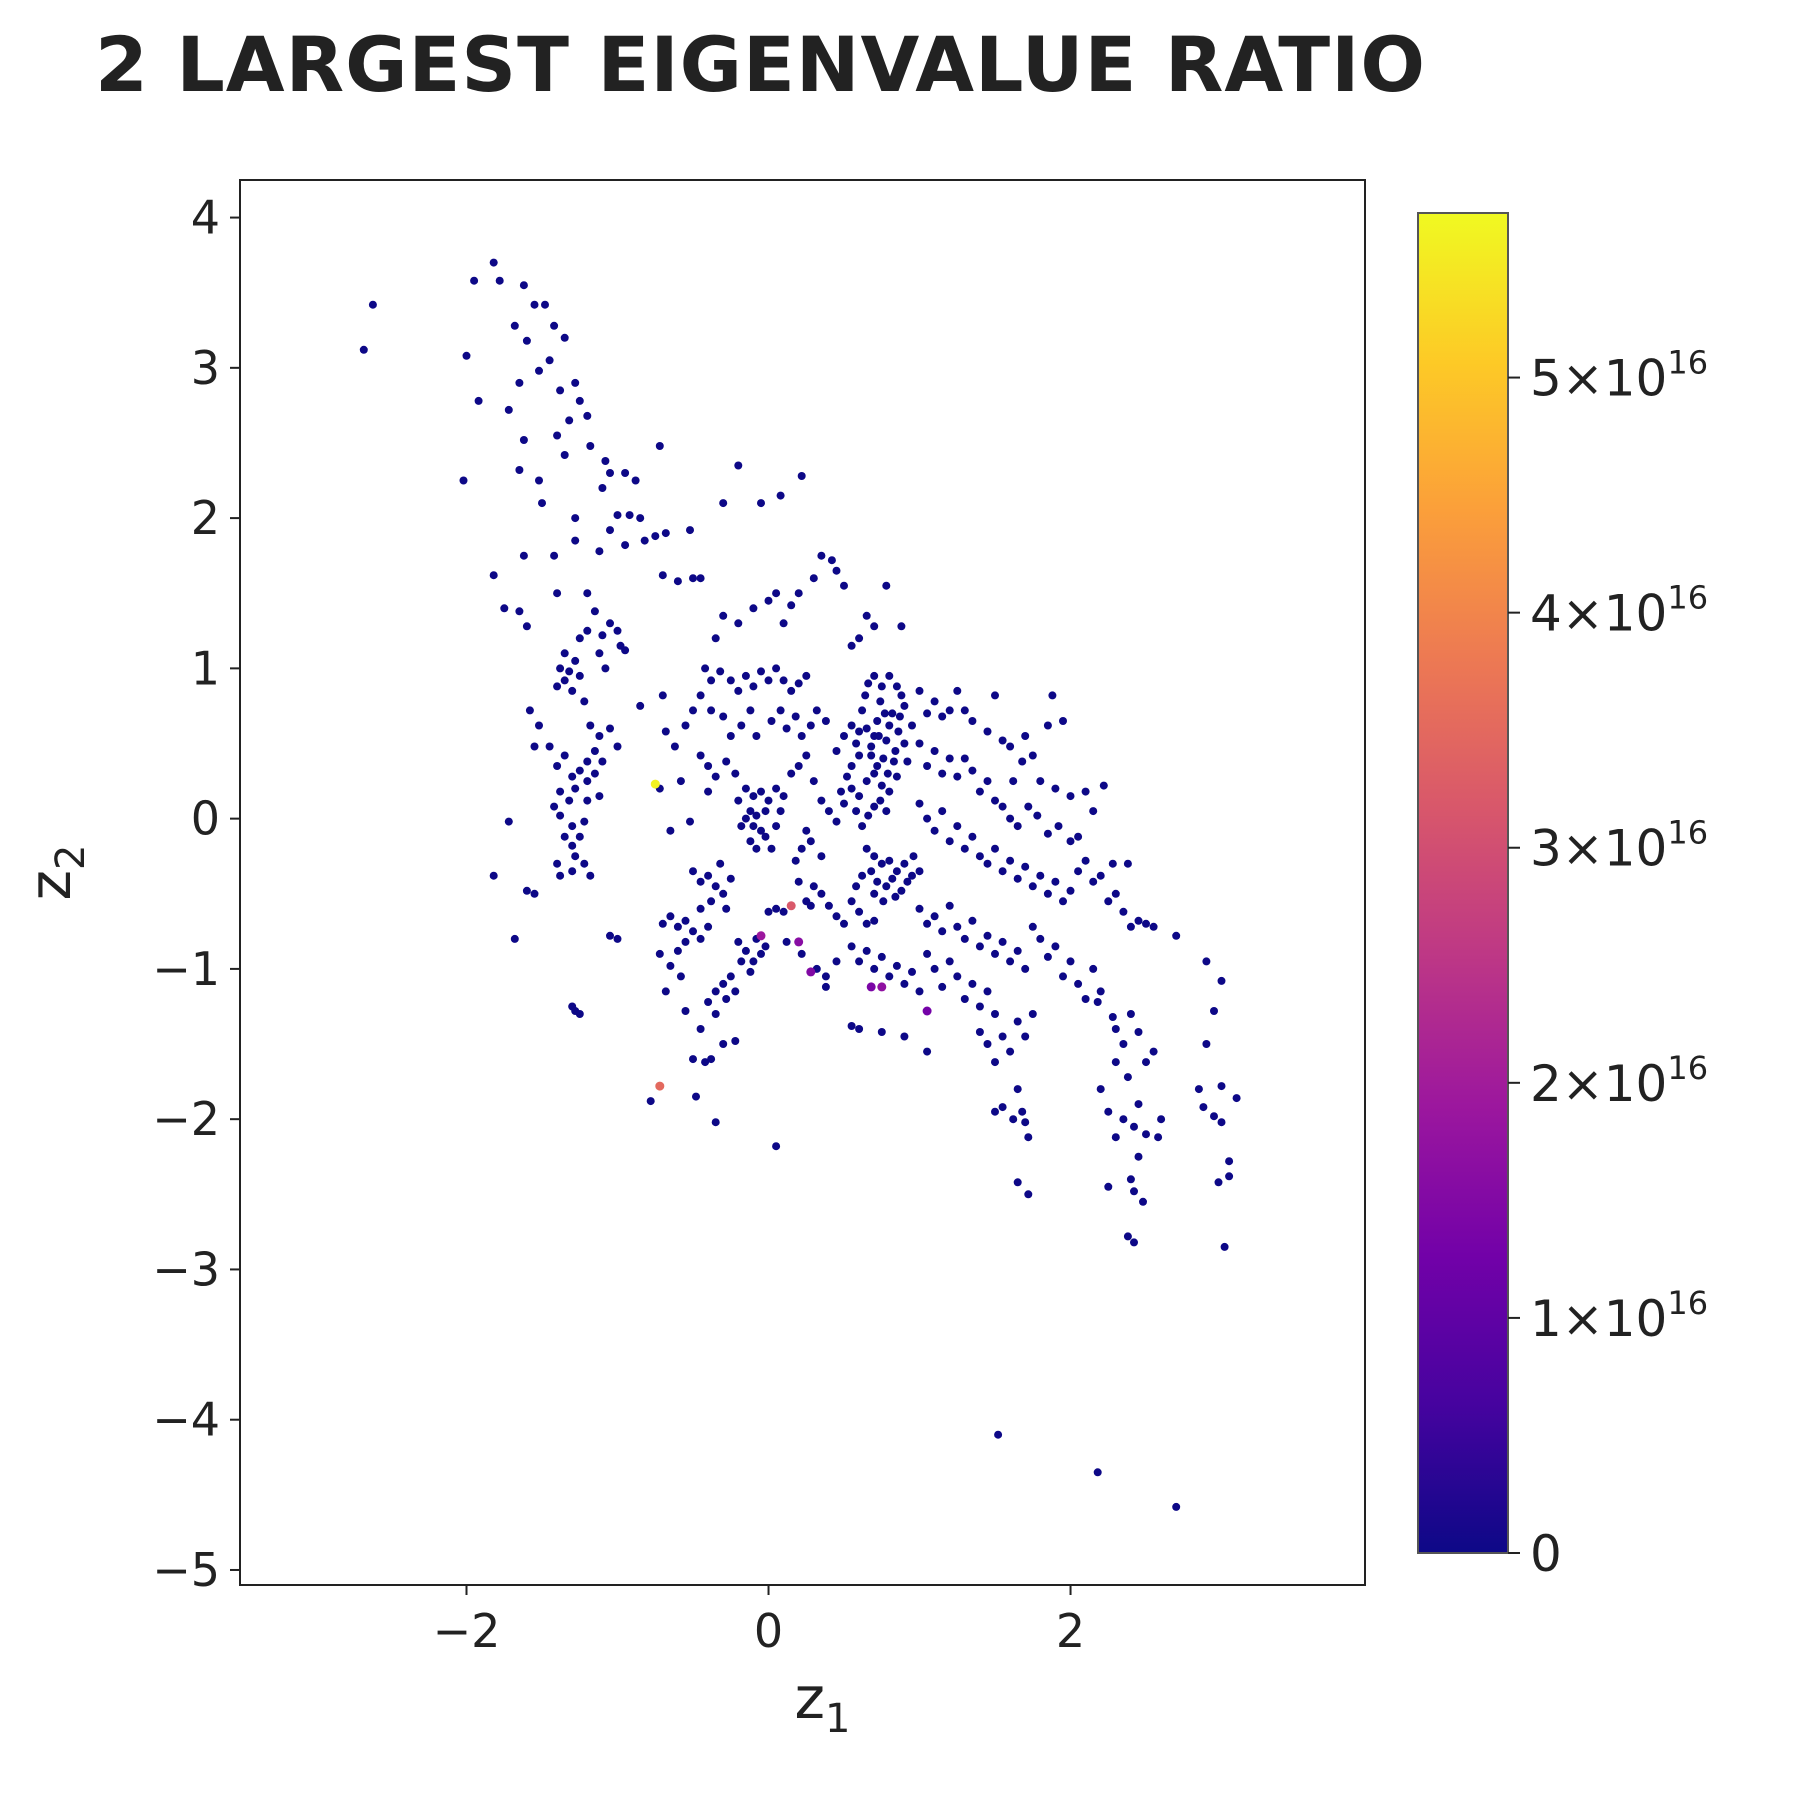  Describe the element at coordinates (1619, 846) in the screenshot. I see `colorbar-tick-label: 3×1016` at that location.